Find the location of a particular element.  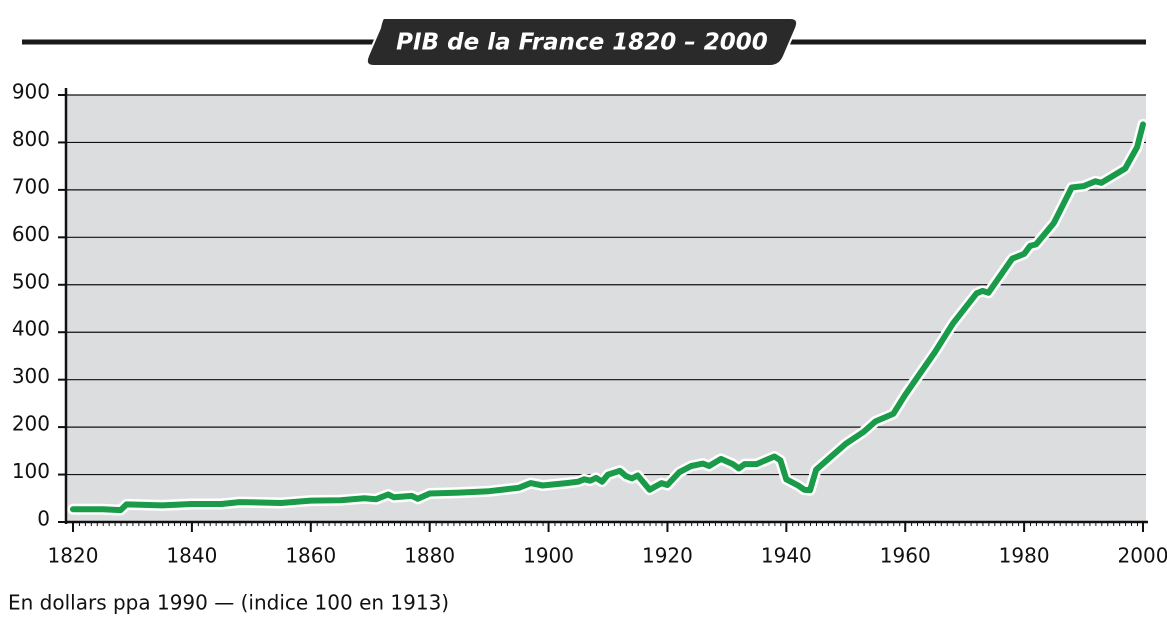

chart-title: PIB de la France 1820 – 2000 is located at coordinates (582, 43).